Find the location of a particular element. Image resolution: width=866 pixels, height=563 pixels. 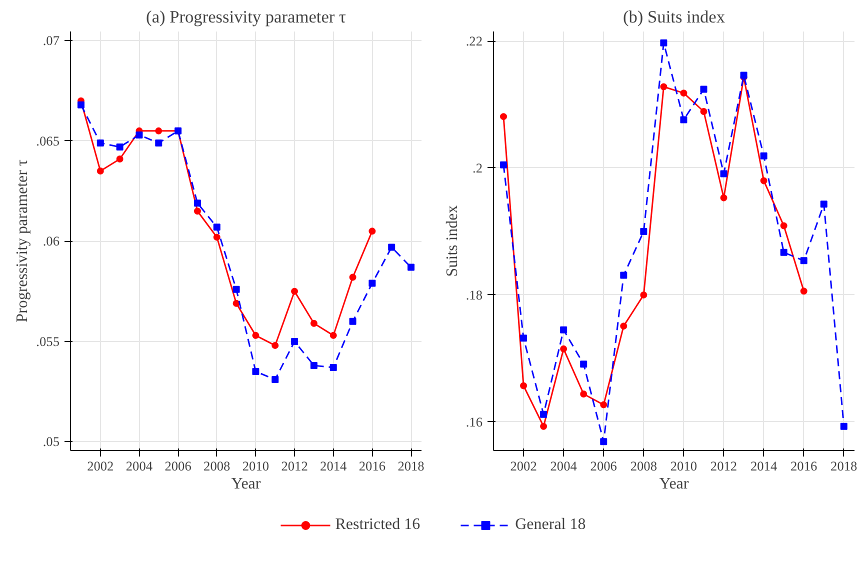

y-axis-title: Progressivity parameter τ is located at coordinates (23, 240).